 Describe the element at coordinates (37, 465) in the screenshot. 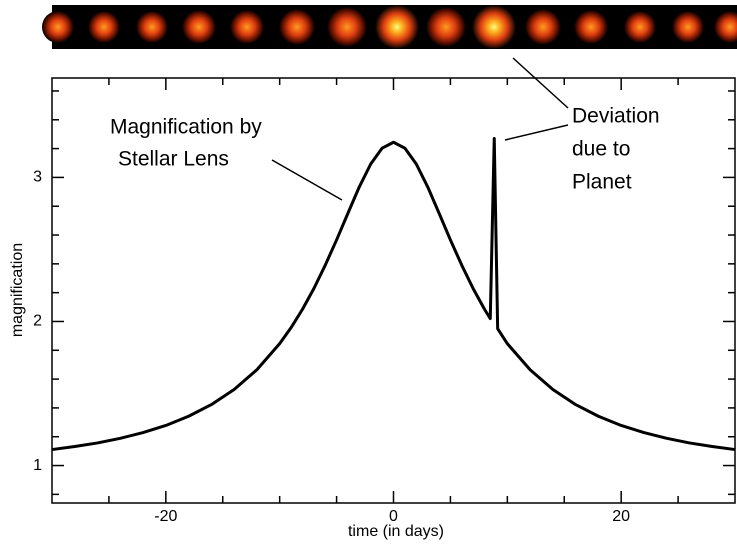

I see `y-tick-label: 1` at that location.